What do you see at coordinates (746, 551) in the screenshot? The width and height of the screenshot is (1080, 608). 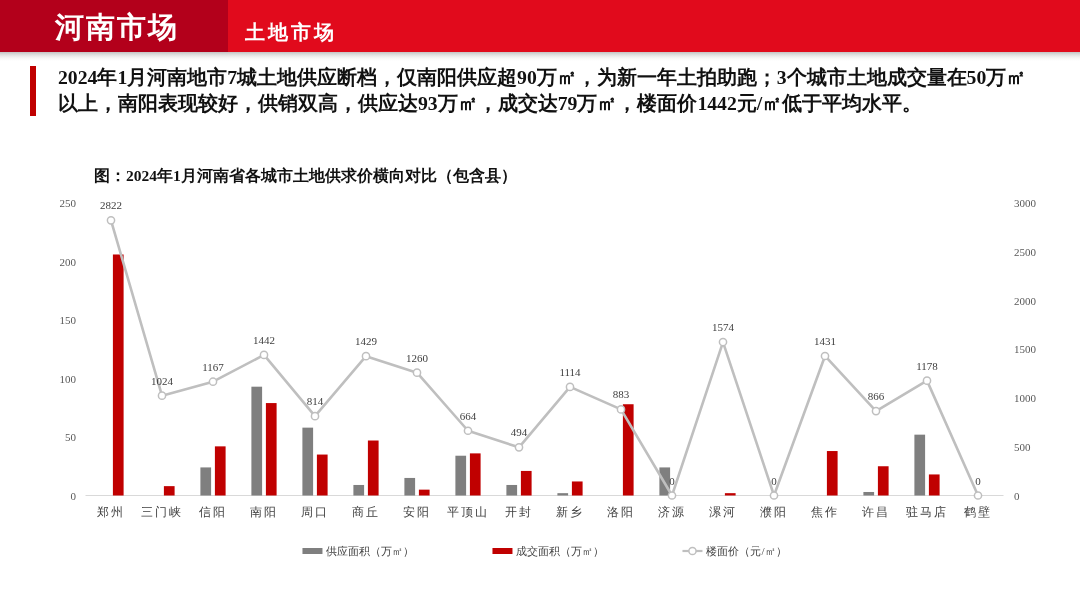 I see `legend-label: 楼面价（元/㎡）` at bounding box center [746, 551].